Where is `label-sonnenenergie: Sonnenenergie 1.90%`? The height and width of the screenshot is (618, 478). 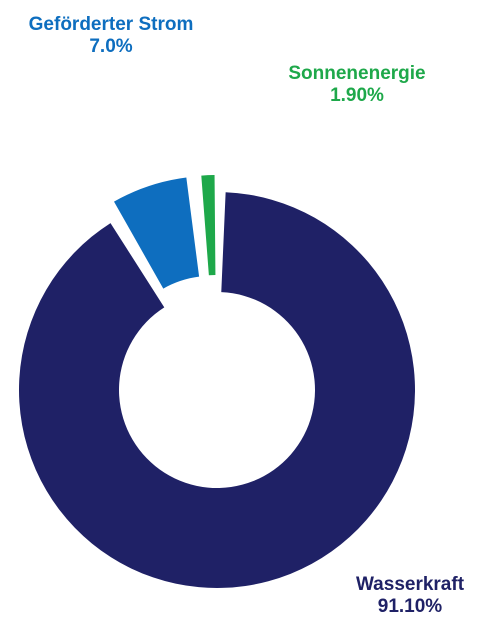
label-sonnenenergie: Sonnenenergie 1.90% is located at coordinates (357, 85).